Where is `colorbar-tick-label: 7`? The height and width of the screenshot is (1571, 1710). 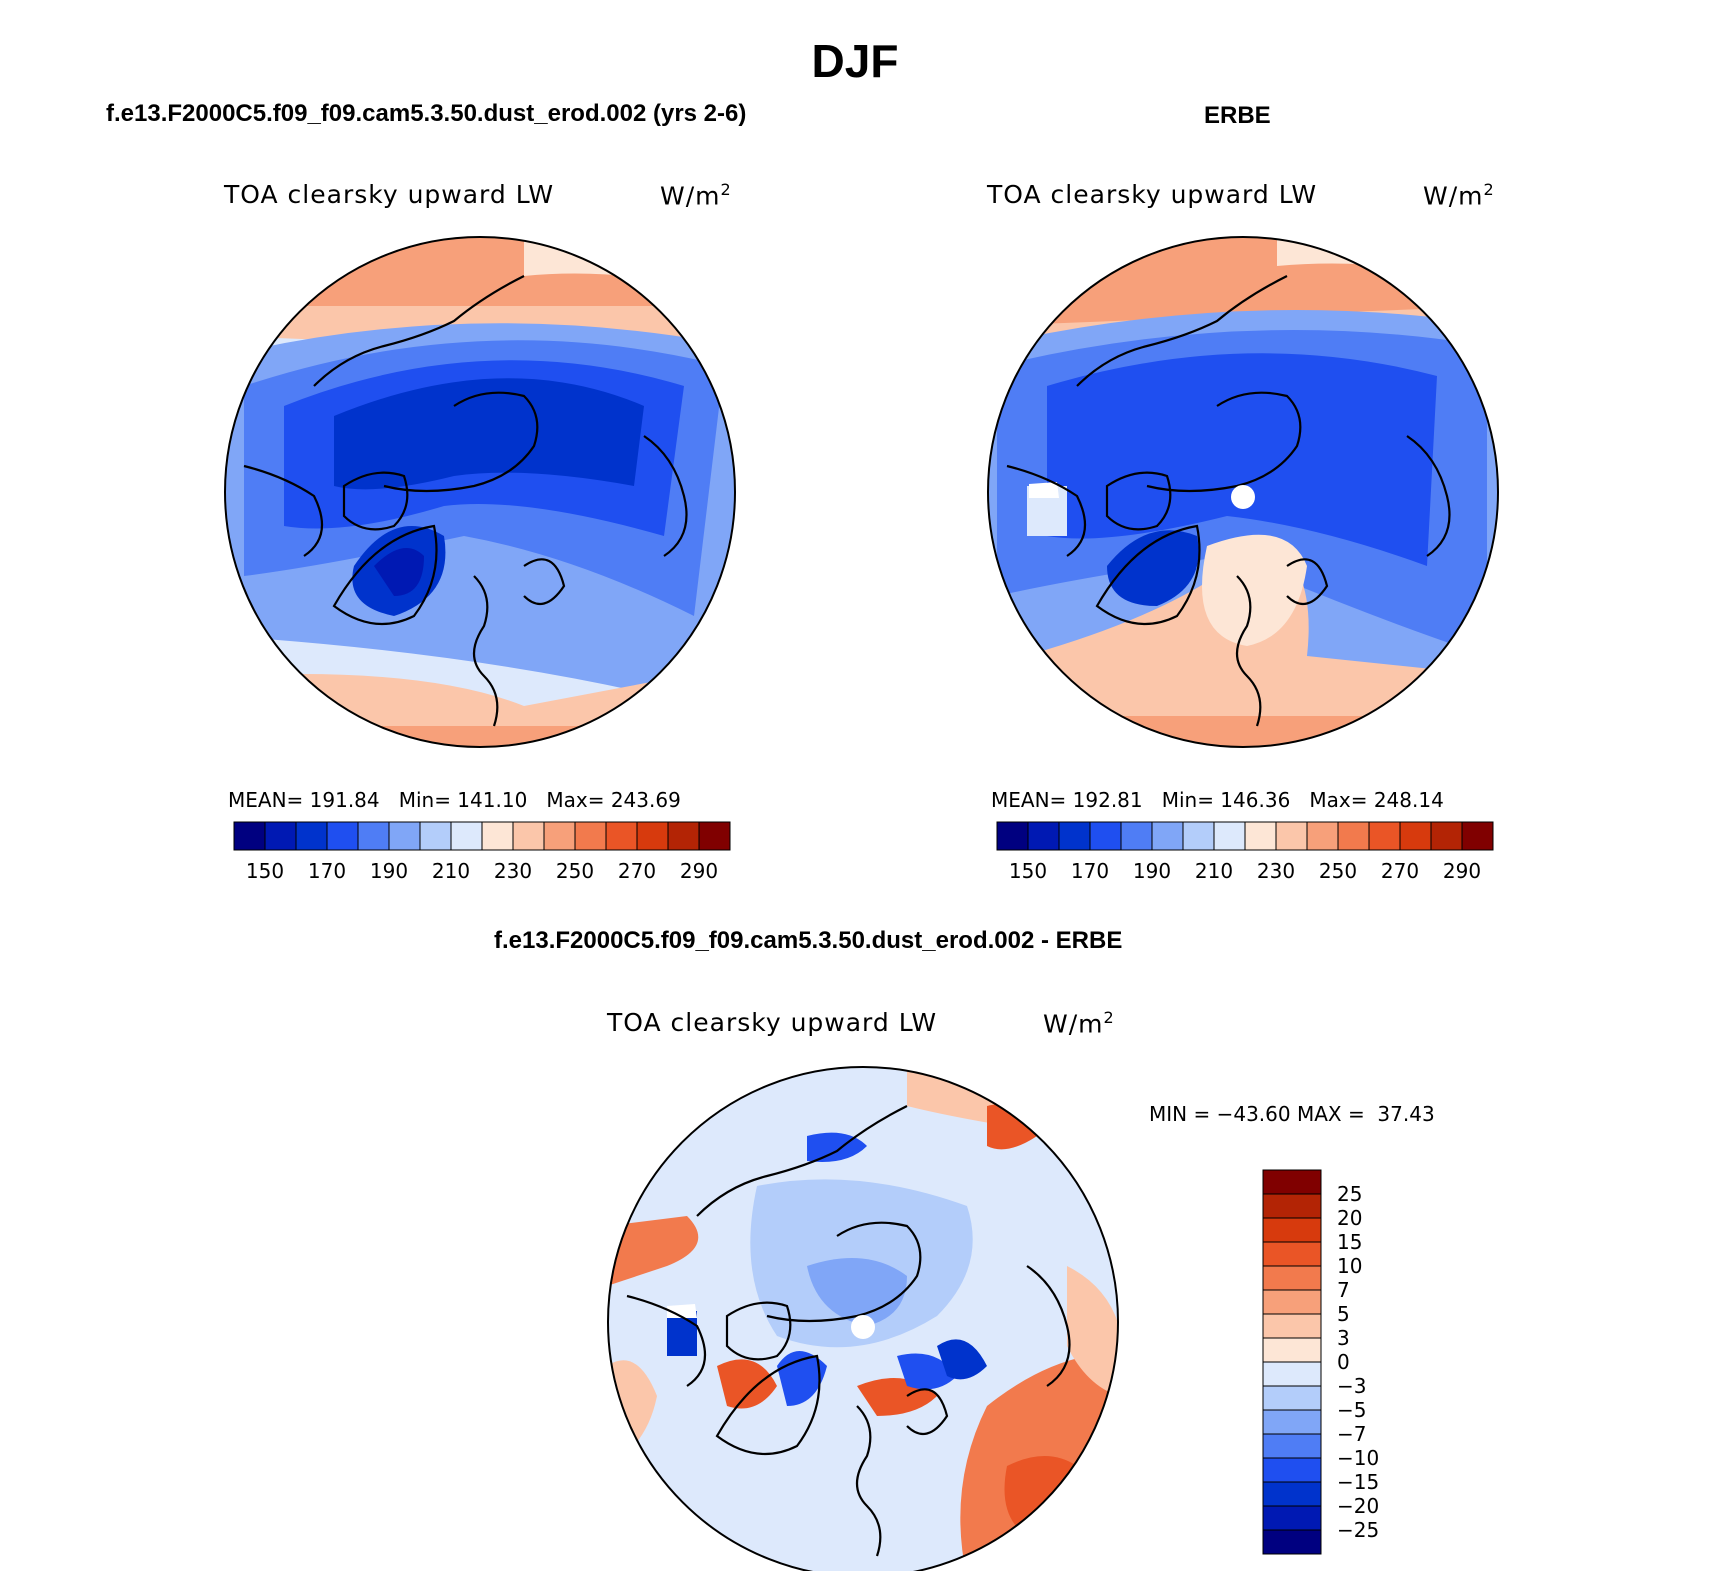 colorbar-tick-label: 7 is located at coordinates (1343, 1290).